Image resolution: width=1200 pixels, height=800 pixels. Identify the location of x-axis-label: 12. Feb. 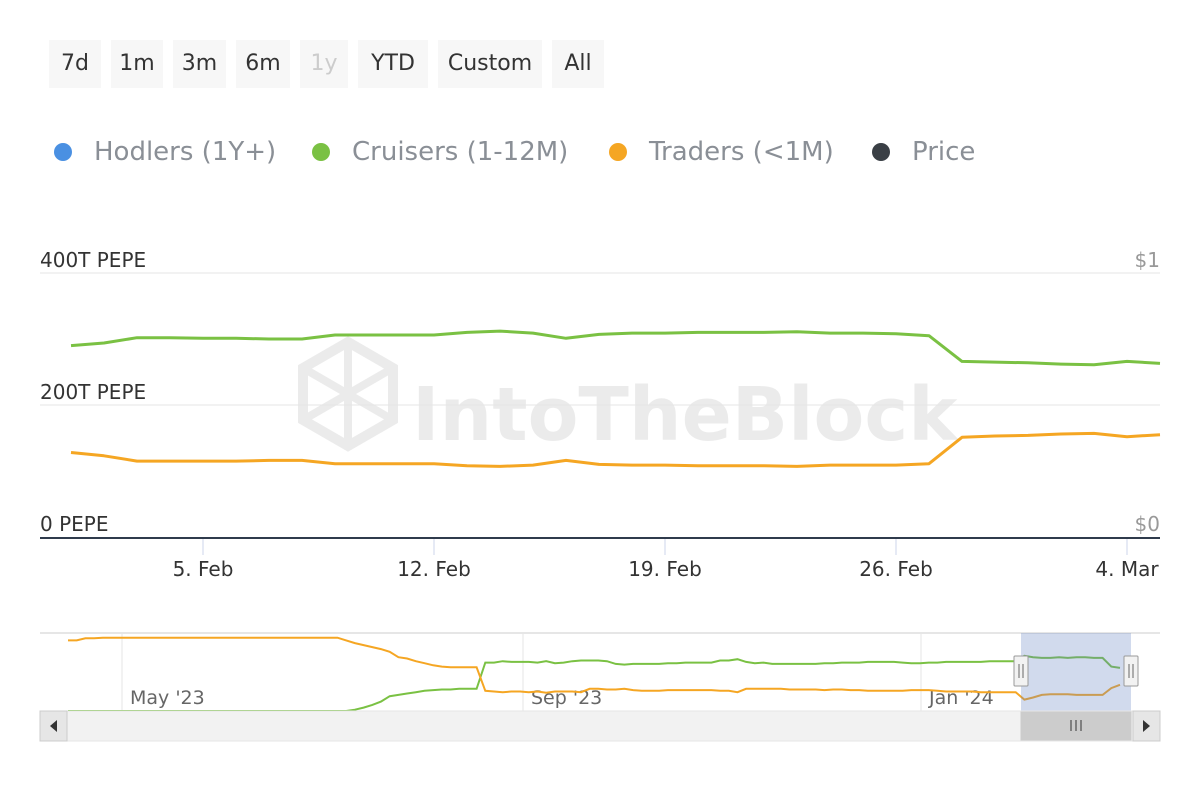
(434, 569).